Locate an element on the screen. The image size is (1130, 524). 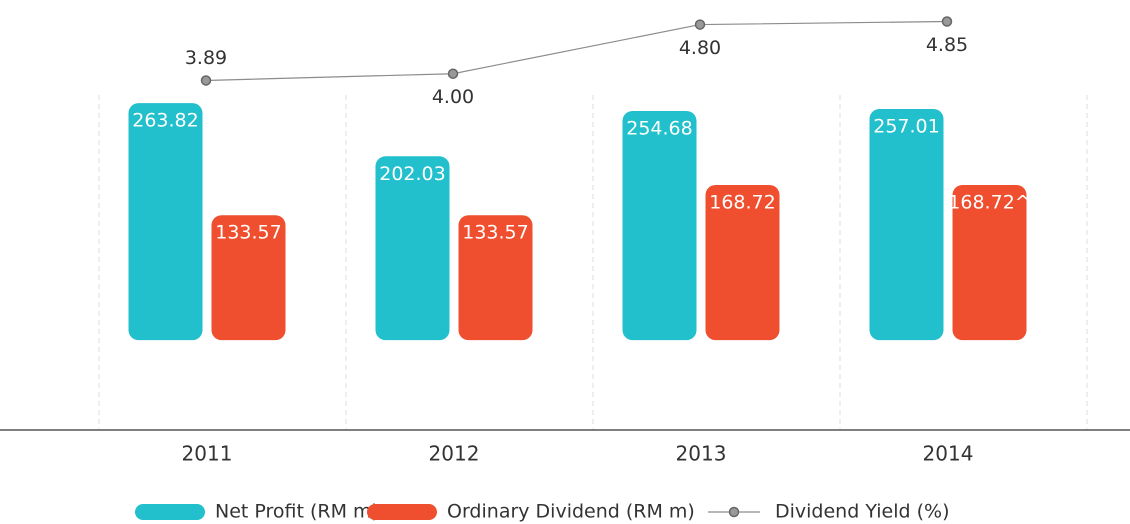
value-label: 168.72^ is located at coordinates (989, 202).